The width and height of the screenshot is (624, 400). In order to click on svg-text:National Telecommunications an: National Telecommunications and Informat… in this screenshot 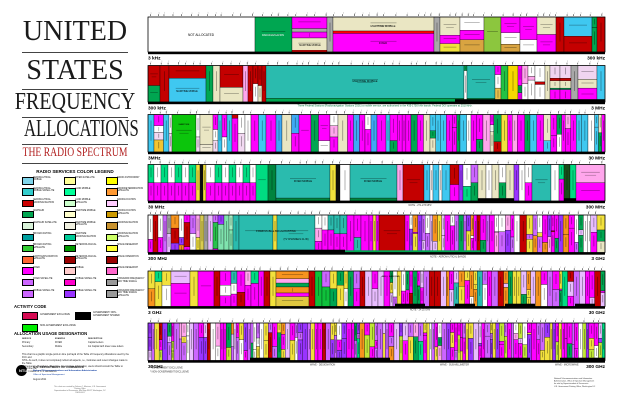, I will do `click(573, 378)`.